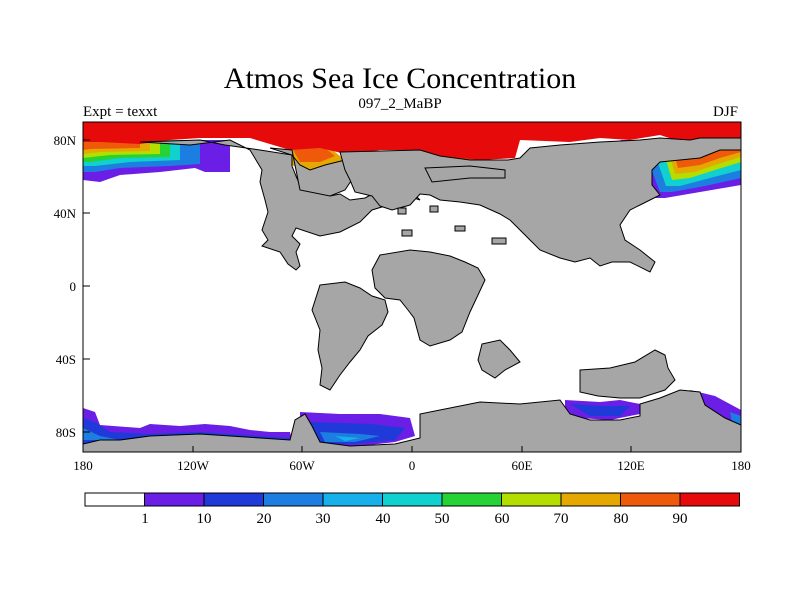  What do you see at coordinates (66, 432) in the screenshot?
I see `lat-label-80s: 80S` at bounding box center [66, 432].